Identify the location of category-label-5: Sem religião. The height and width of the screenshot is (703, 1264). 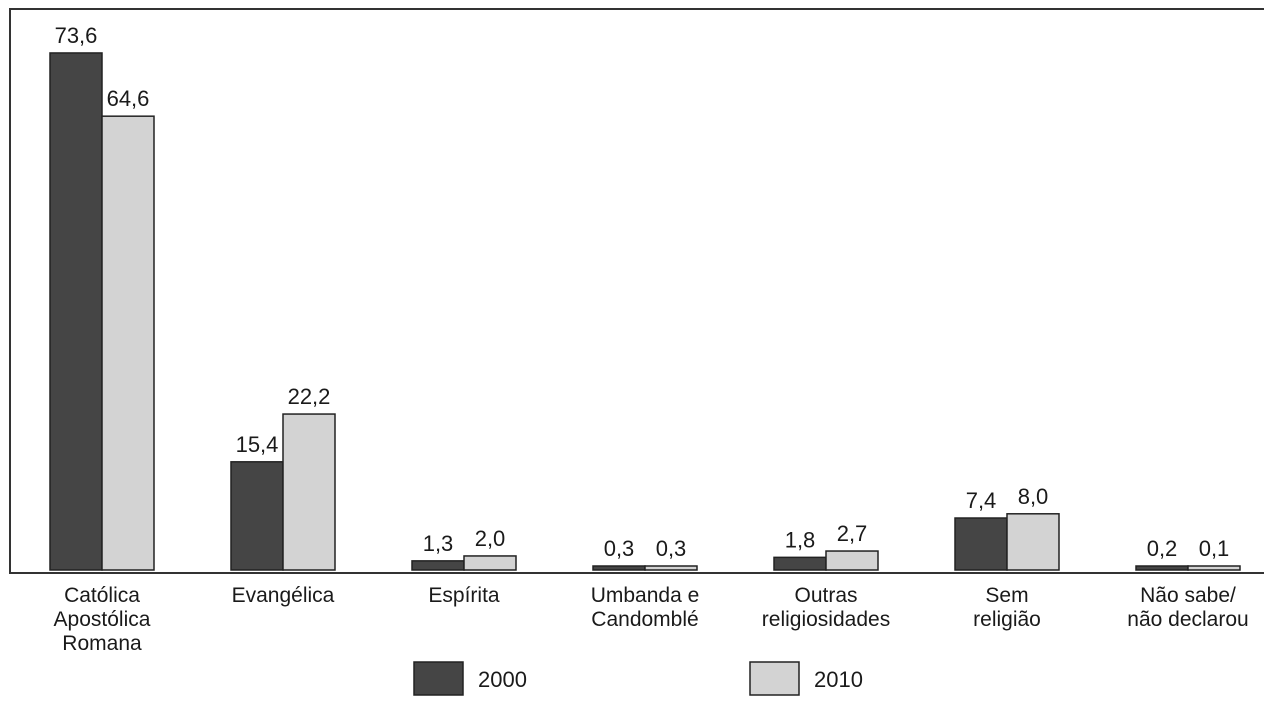
(1007, 607).